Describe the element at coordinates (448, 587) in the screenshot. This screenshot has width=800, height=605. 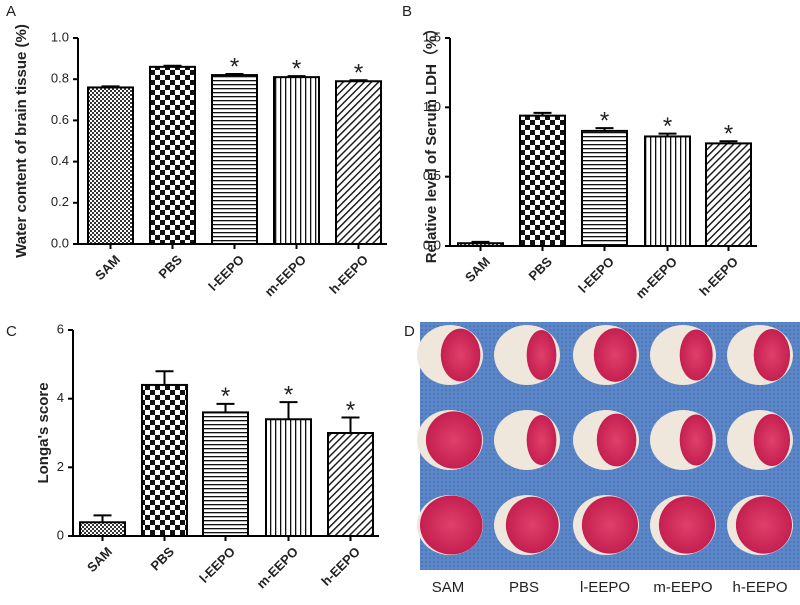
I see `photo-column-label: SAM` at that location.